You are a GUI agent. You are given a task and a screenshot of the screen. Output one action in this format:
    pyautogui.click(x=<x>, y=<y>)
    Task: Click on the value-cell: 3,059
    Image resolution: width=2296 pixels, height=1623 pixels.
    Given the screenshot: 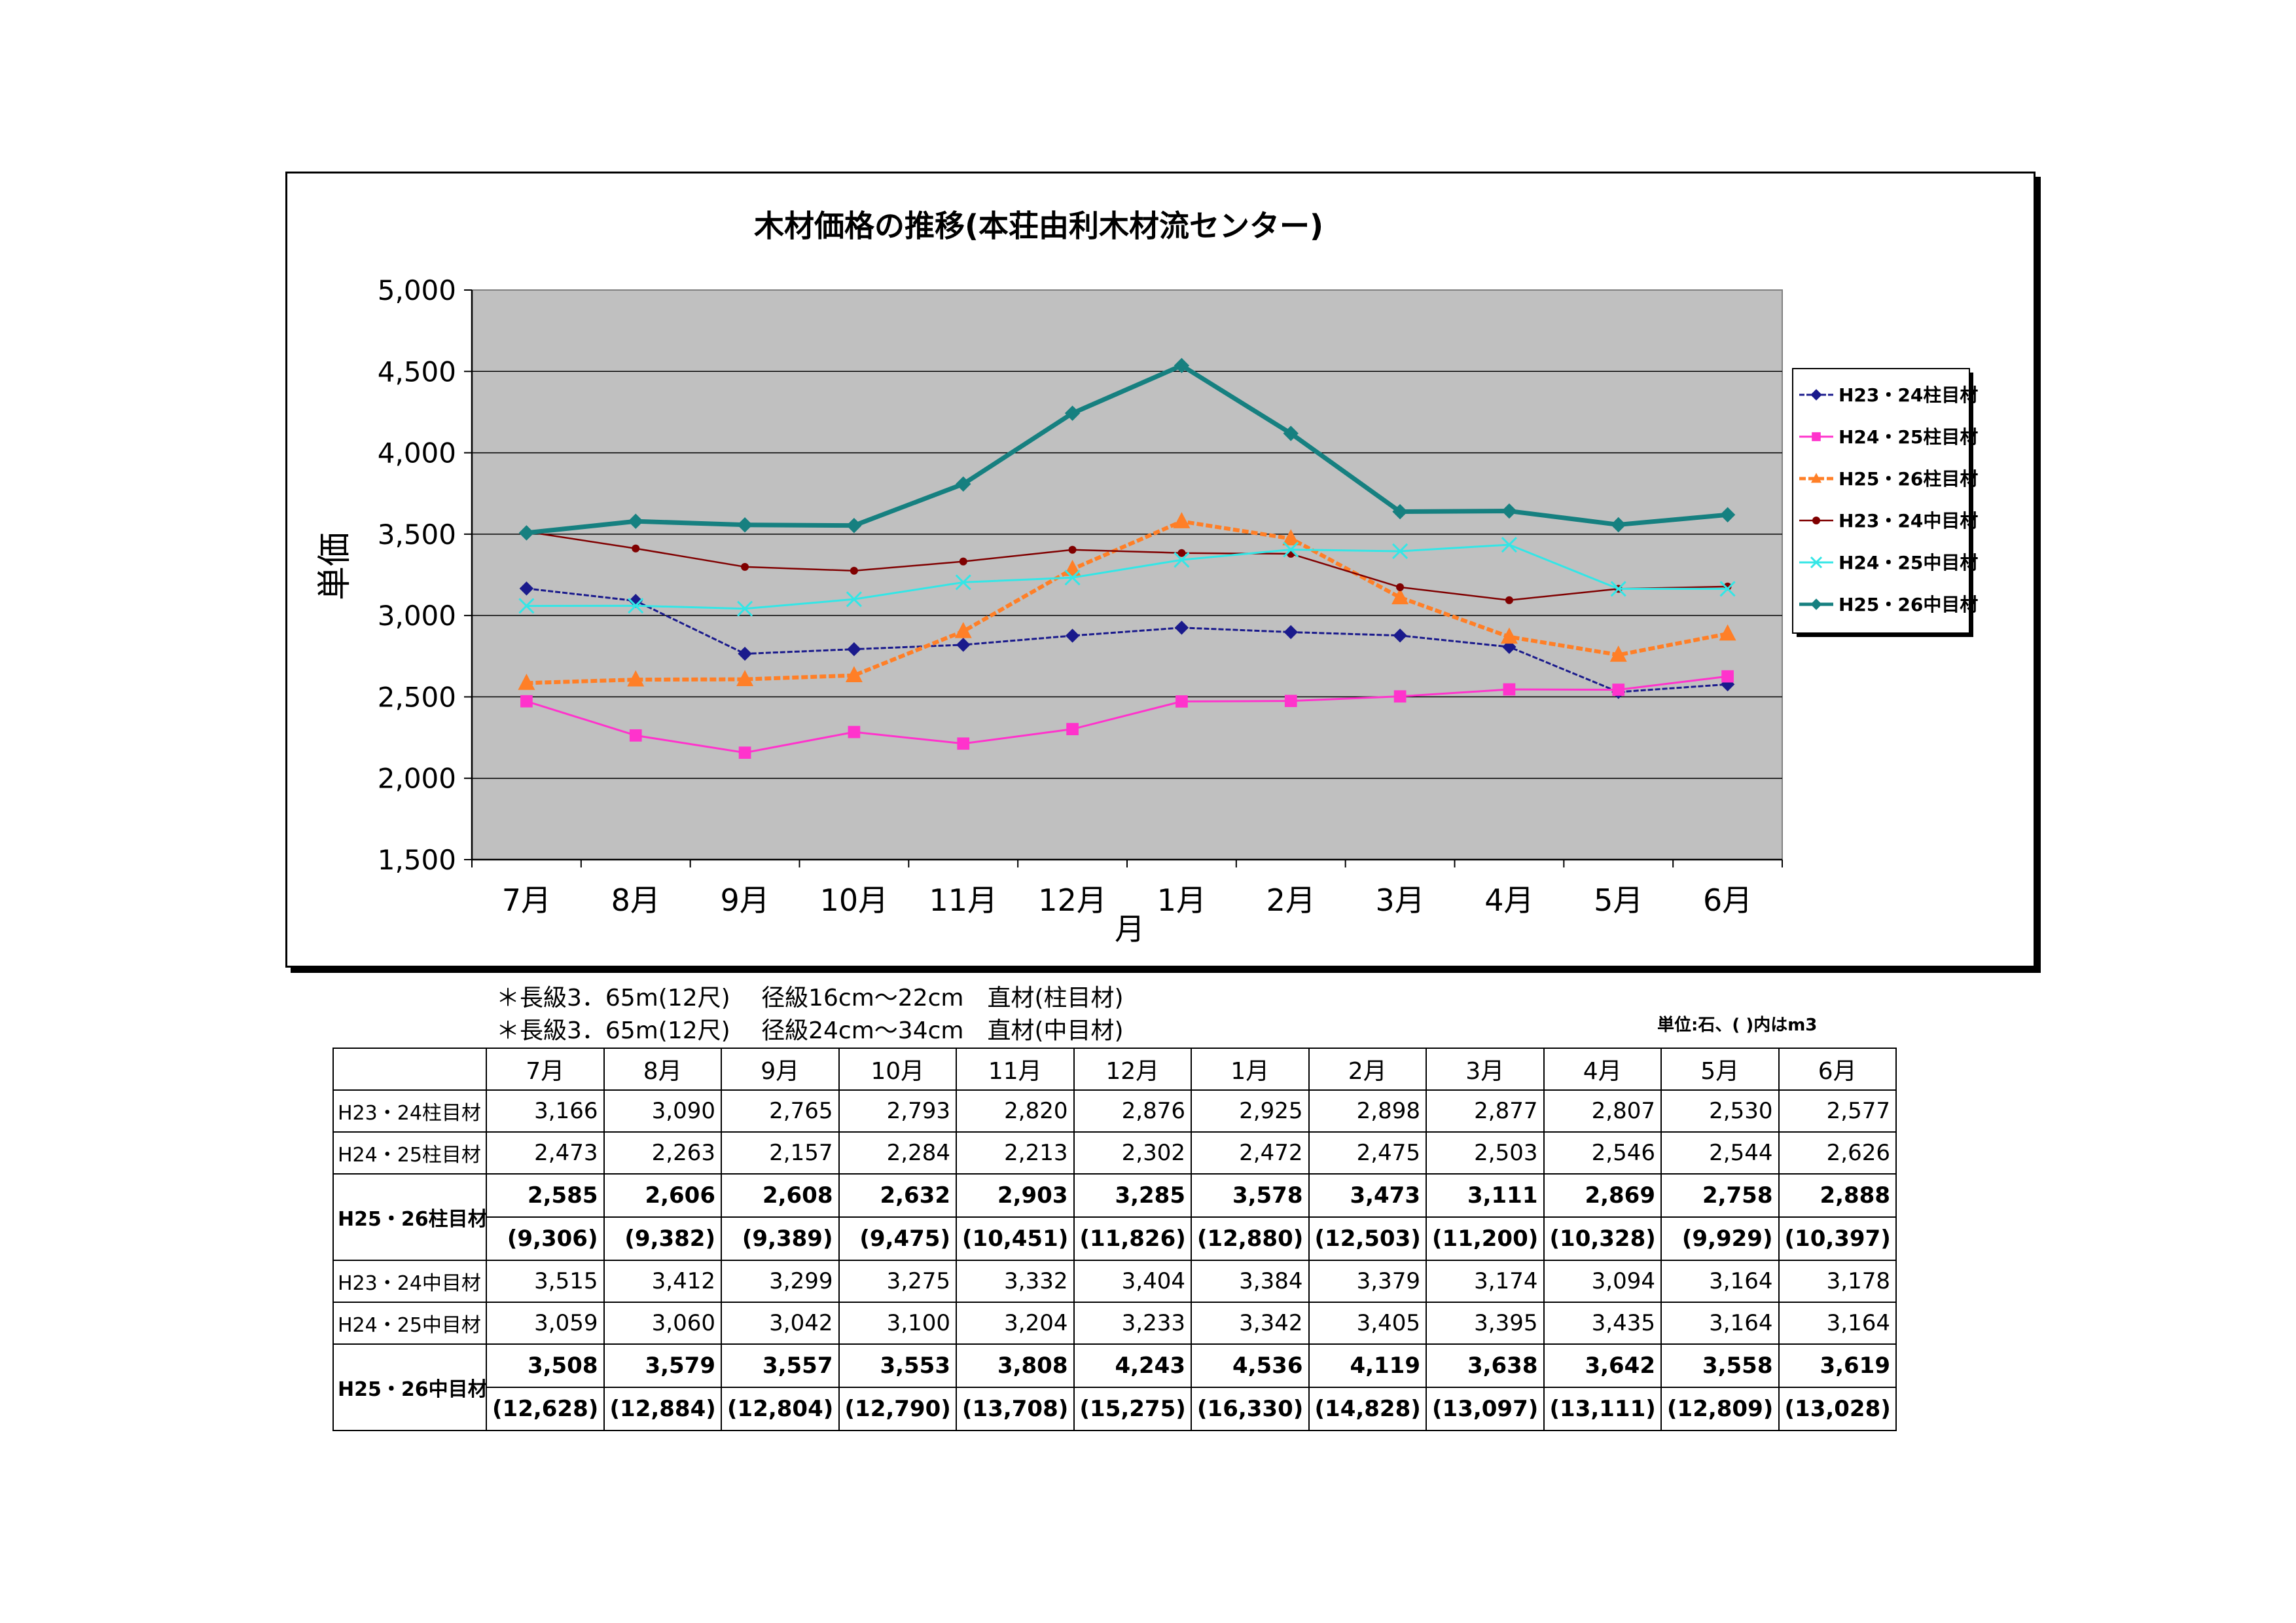 What is the action you would take?
    pyautogui.click(x=545, y=1323)
    